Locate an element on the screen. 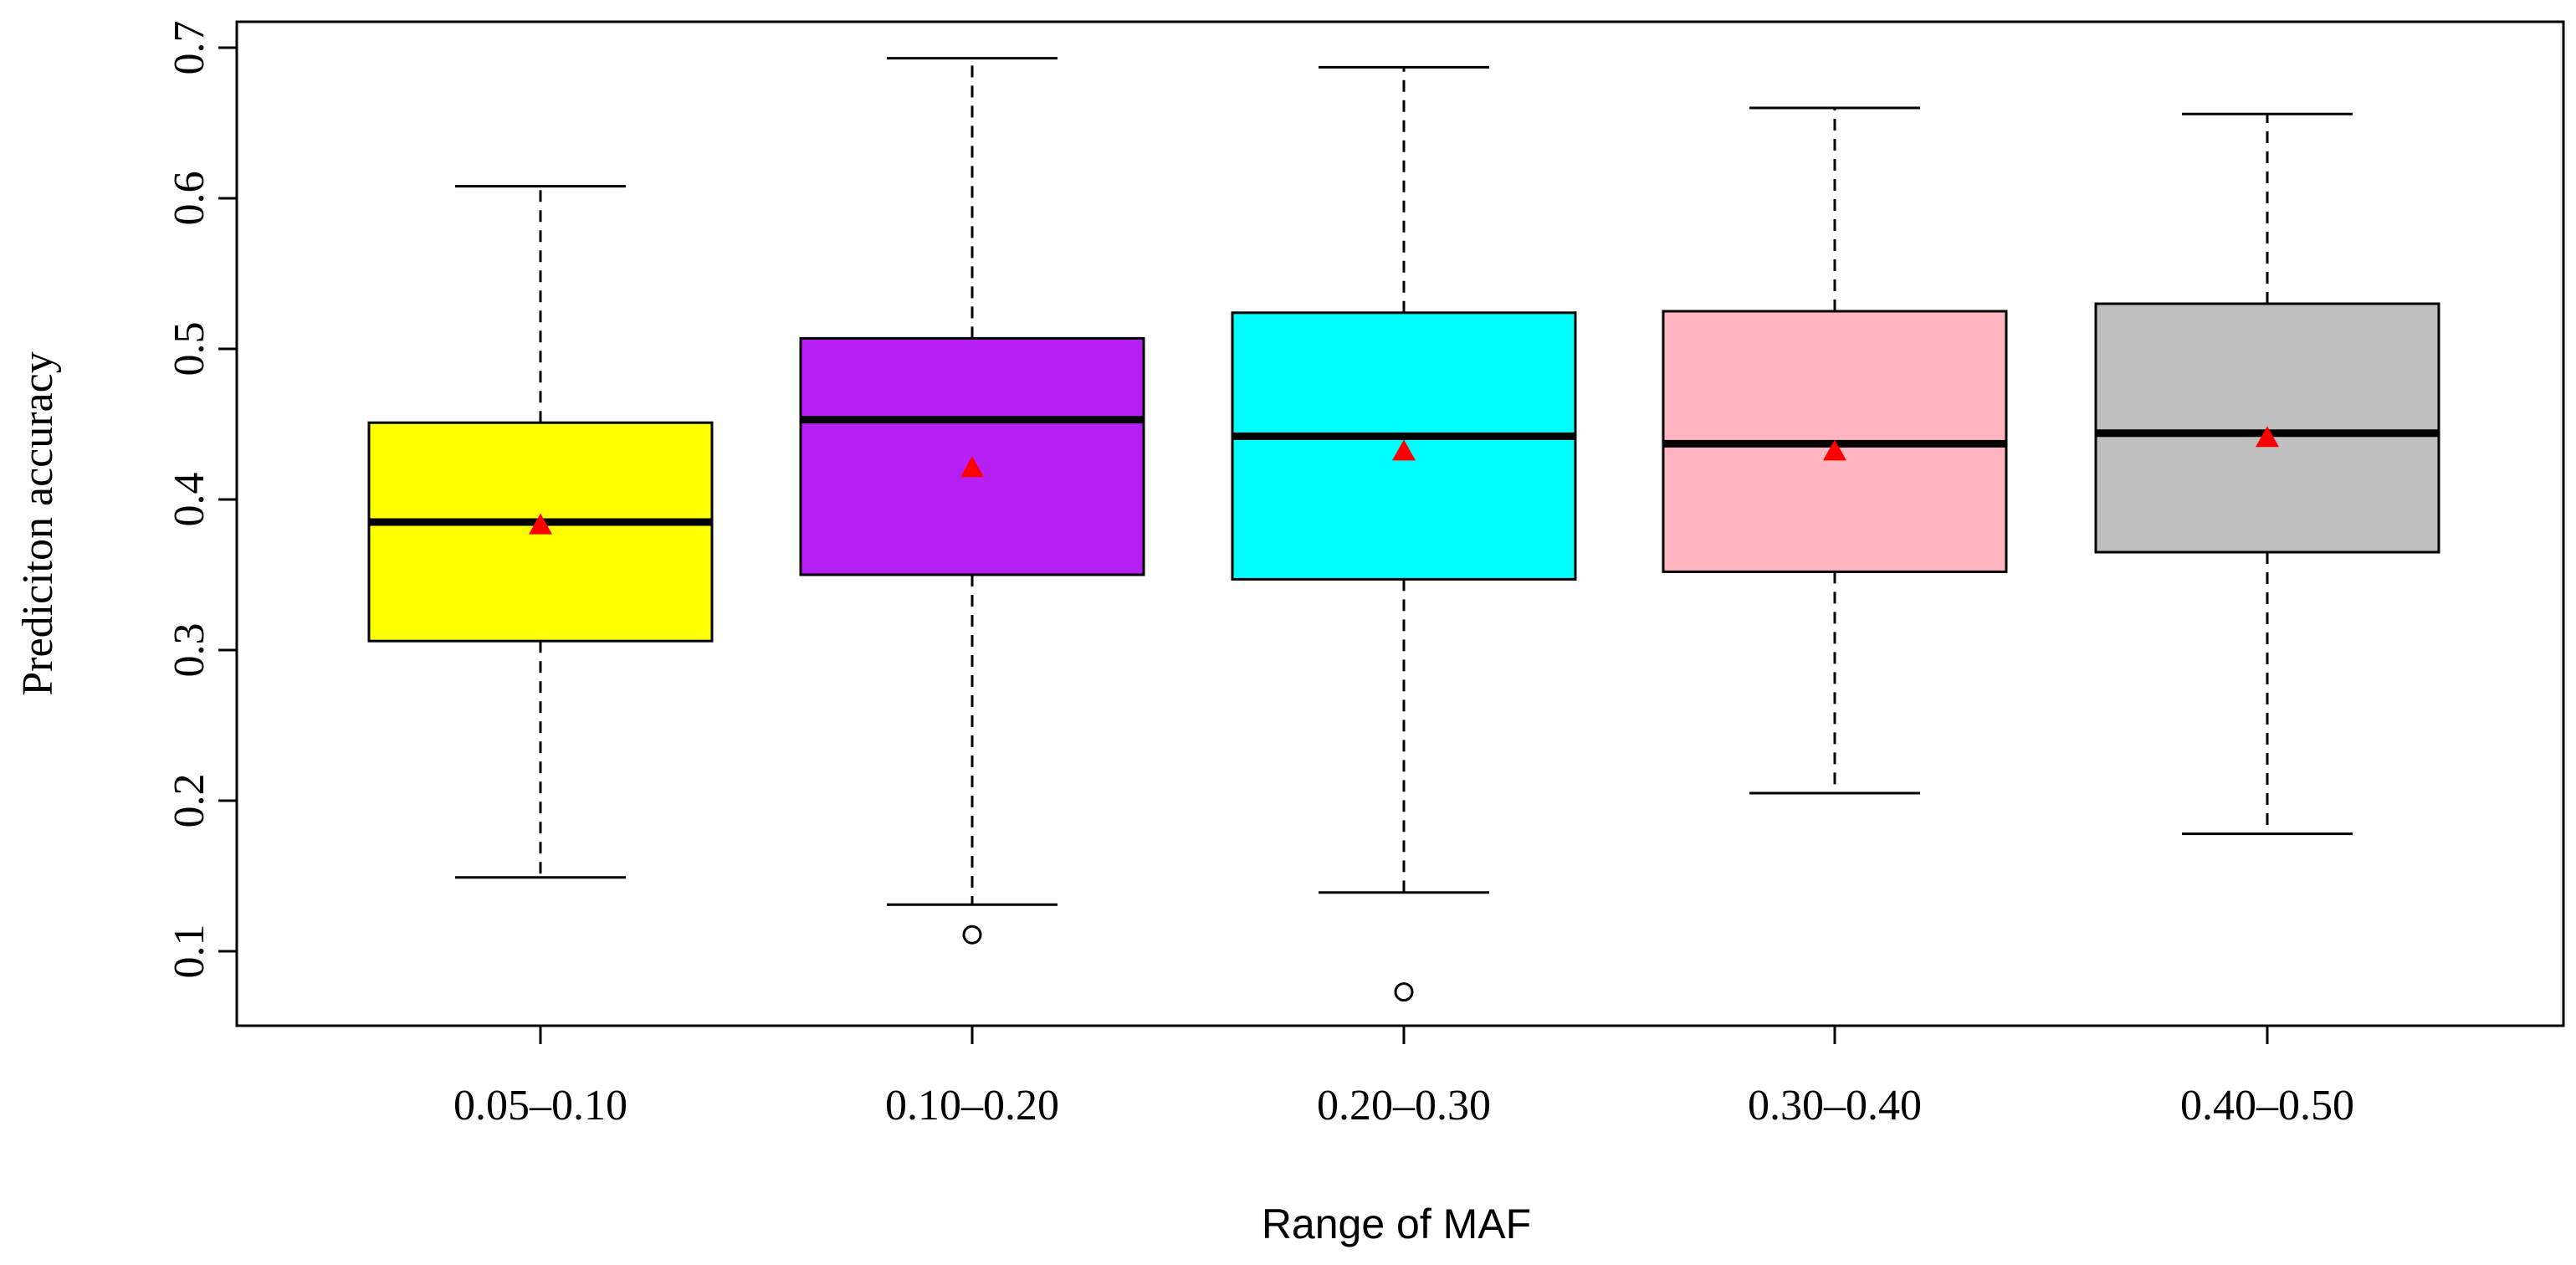 Image resolution: width=2576 pixels, height=1265 pixels. y-tick-label: 0.1 is located at coordinates (190, 951).